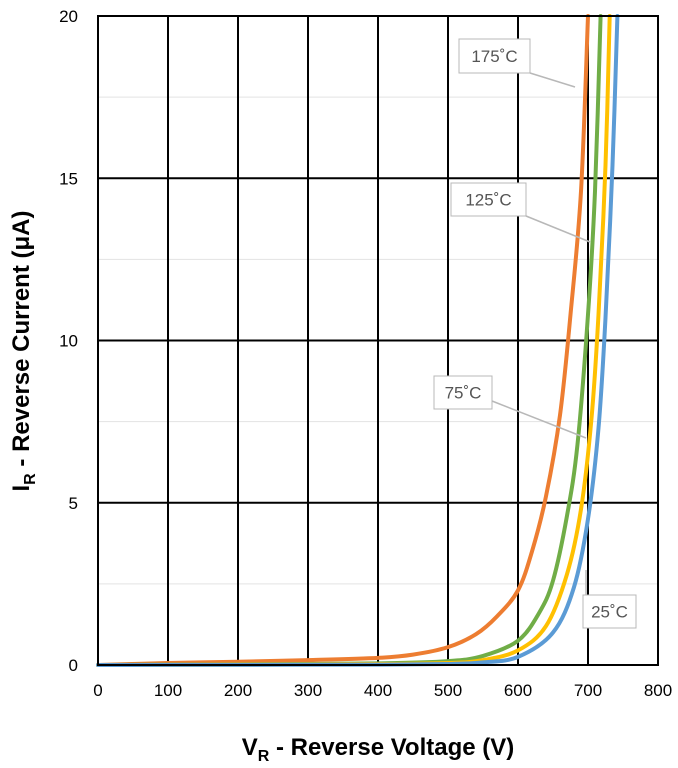 The image size is (678, 768). What do you see at coordinates (73, 503) in the screenshot?
I see `y-tick-label-1: 5` at bounding box center [73, 503].